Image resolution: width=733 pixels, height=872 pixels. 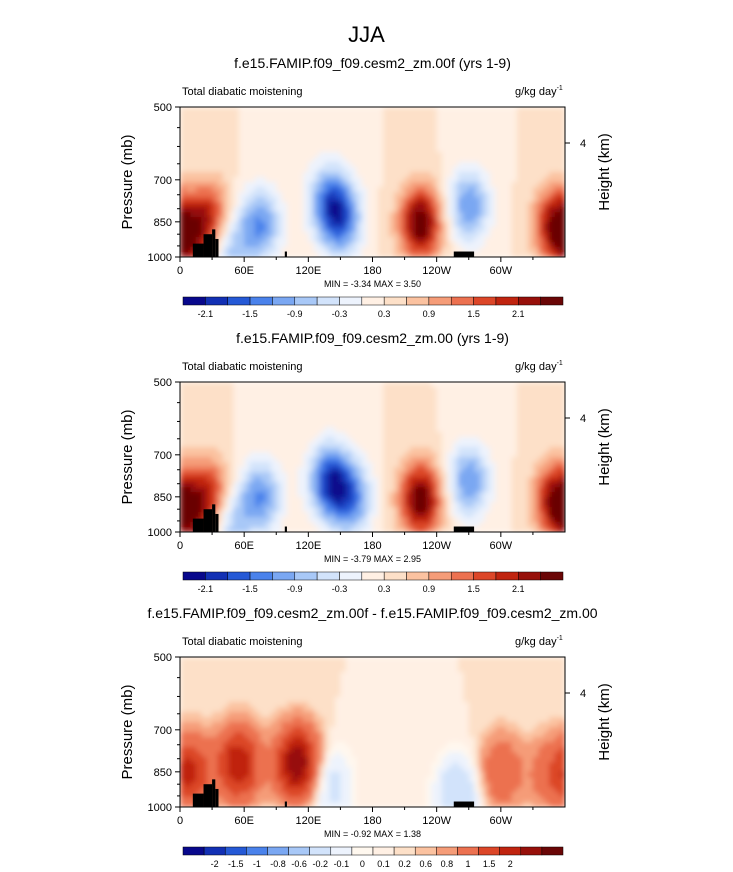 I want to click on variable-label: Total diabatic moistening, so click(x=242, y=642).